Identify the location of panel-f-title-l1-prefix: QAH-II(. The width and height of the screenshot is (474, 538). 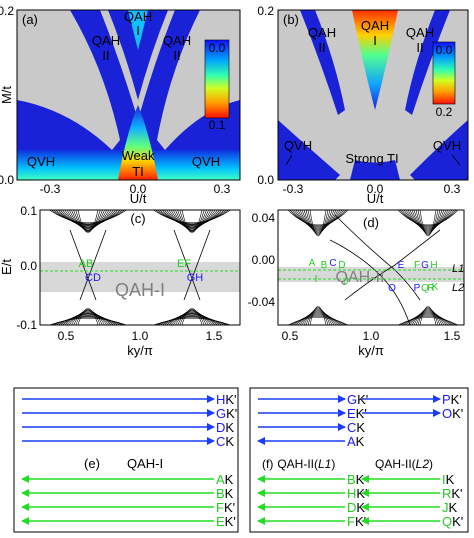
(297, 464).